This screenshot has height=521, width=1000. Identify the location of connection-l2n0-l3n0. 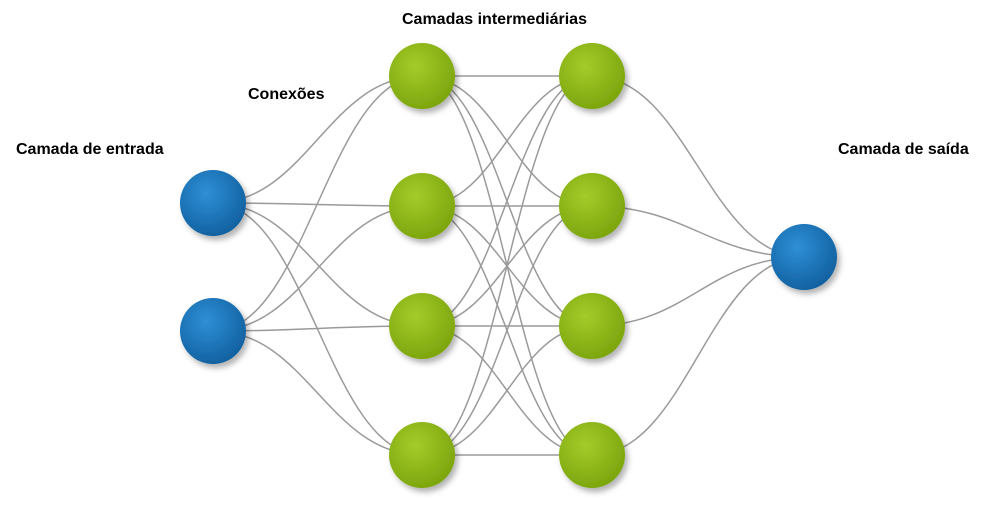
(698, 166).